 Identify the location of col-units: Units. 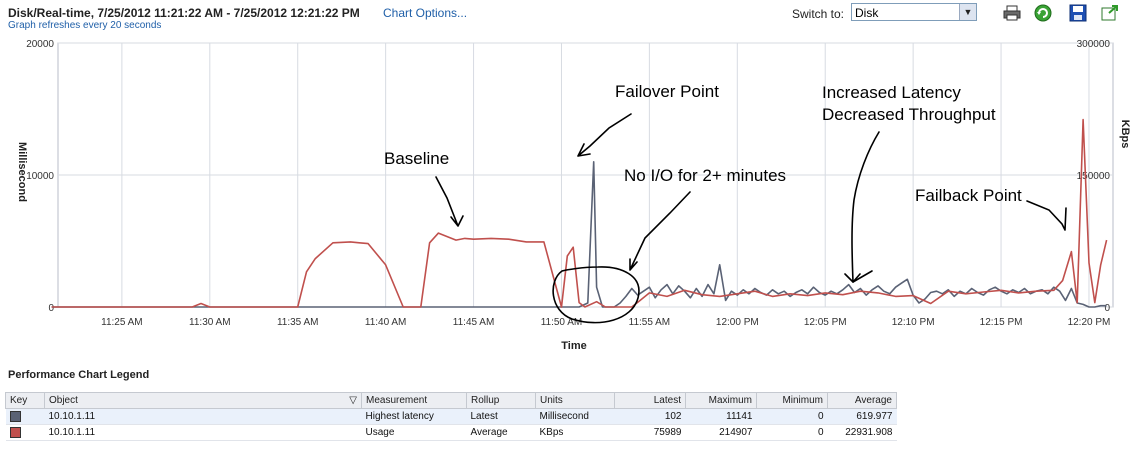
(575, 400).